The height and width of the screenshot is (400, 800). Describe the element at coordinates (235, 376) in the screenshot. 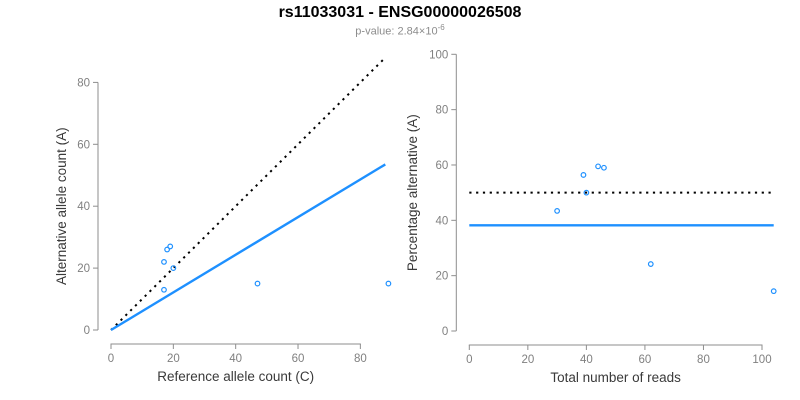

I see `x-axis-title: Reference allele count (C)` at that location.